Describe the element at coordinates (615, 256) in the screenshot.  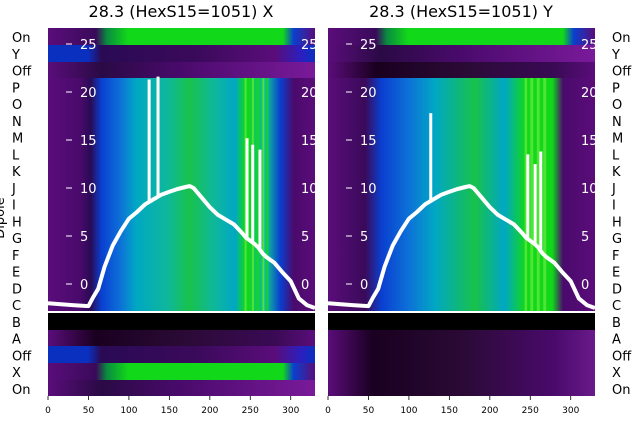
I see `row-label: F` at that location.